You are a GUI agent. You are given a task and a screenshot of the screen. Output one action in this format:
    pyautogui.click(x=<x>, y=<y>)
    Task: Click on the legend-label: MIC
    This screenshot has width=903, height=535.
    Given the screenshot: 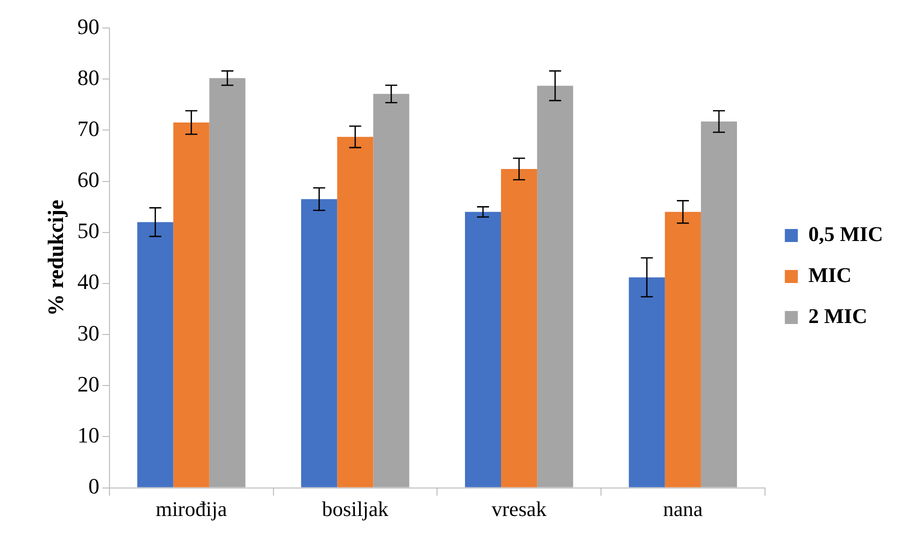 What is the action you would take?
    pyautogui.click(x=830, y=274)
    